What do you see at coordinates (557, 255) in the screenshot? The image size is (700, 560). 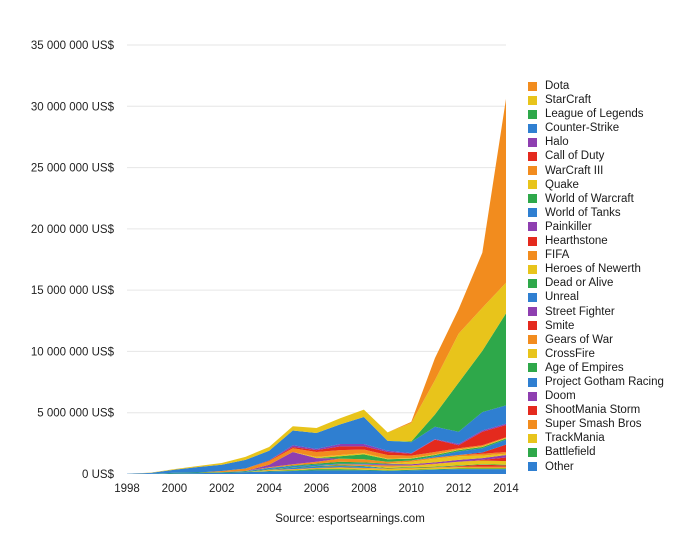 I see `legend-label: FIFA` at bounding box center [557, 255].